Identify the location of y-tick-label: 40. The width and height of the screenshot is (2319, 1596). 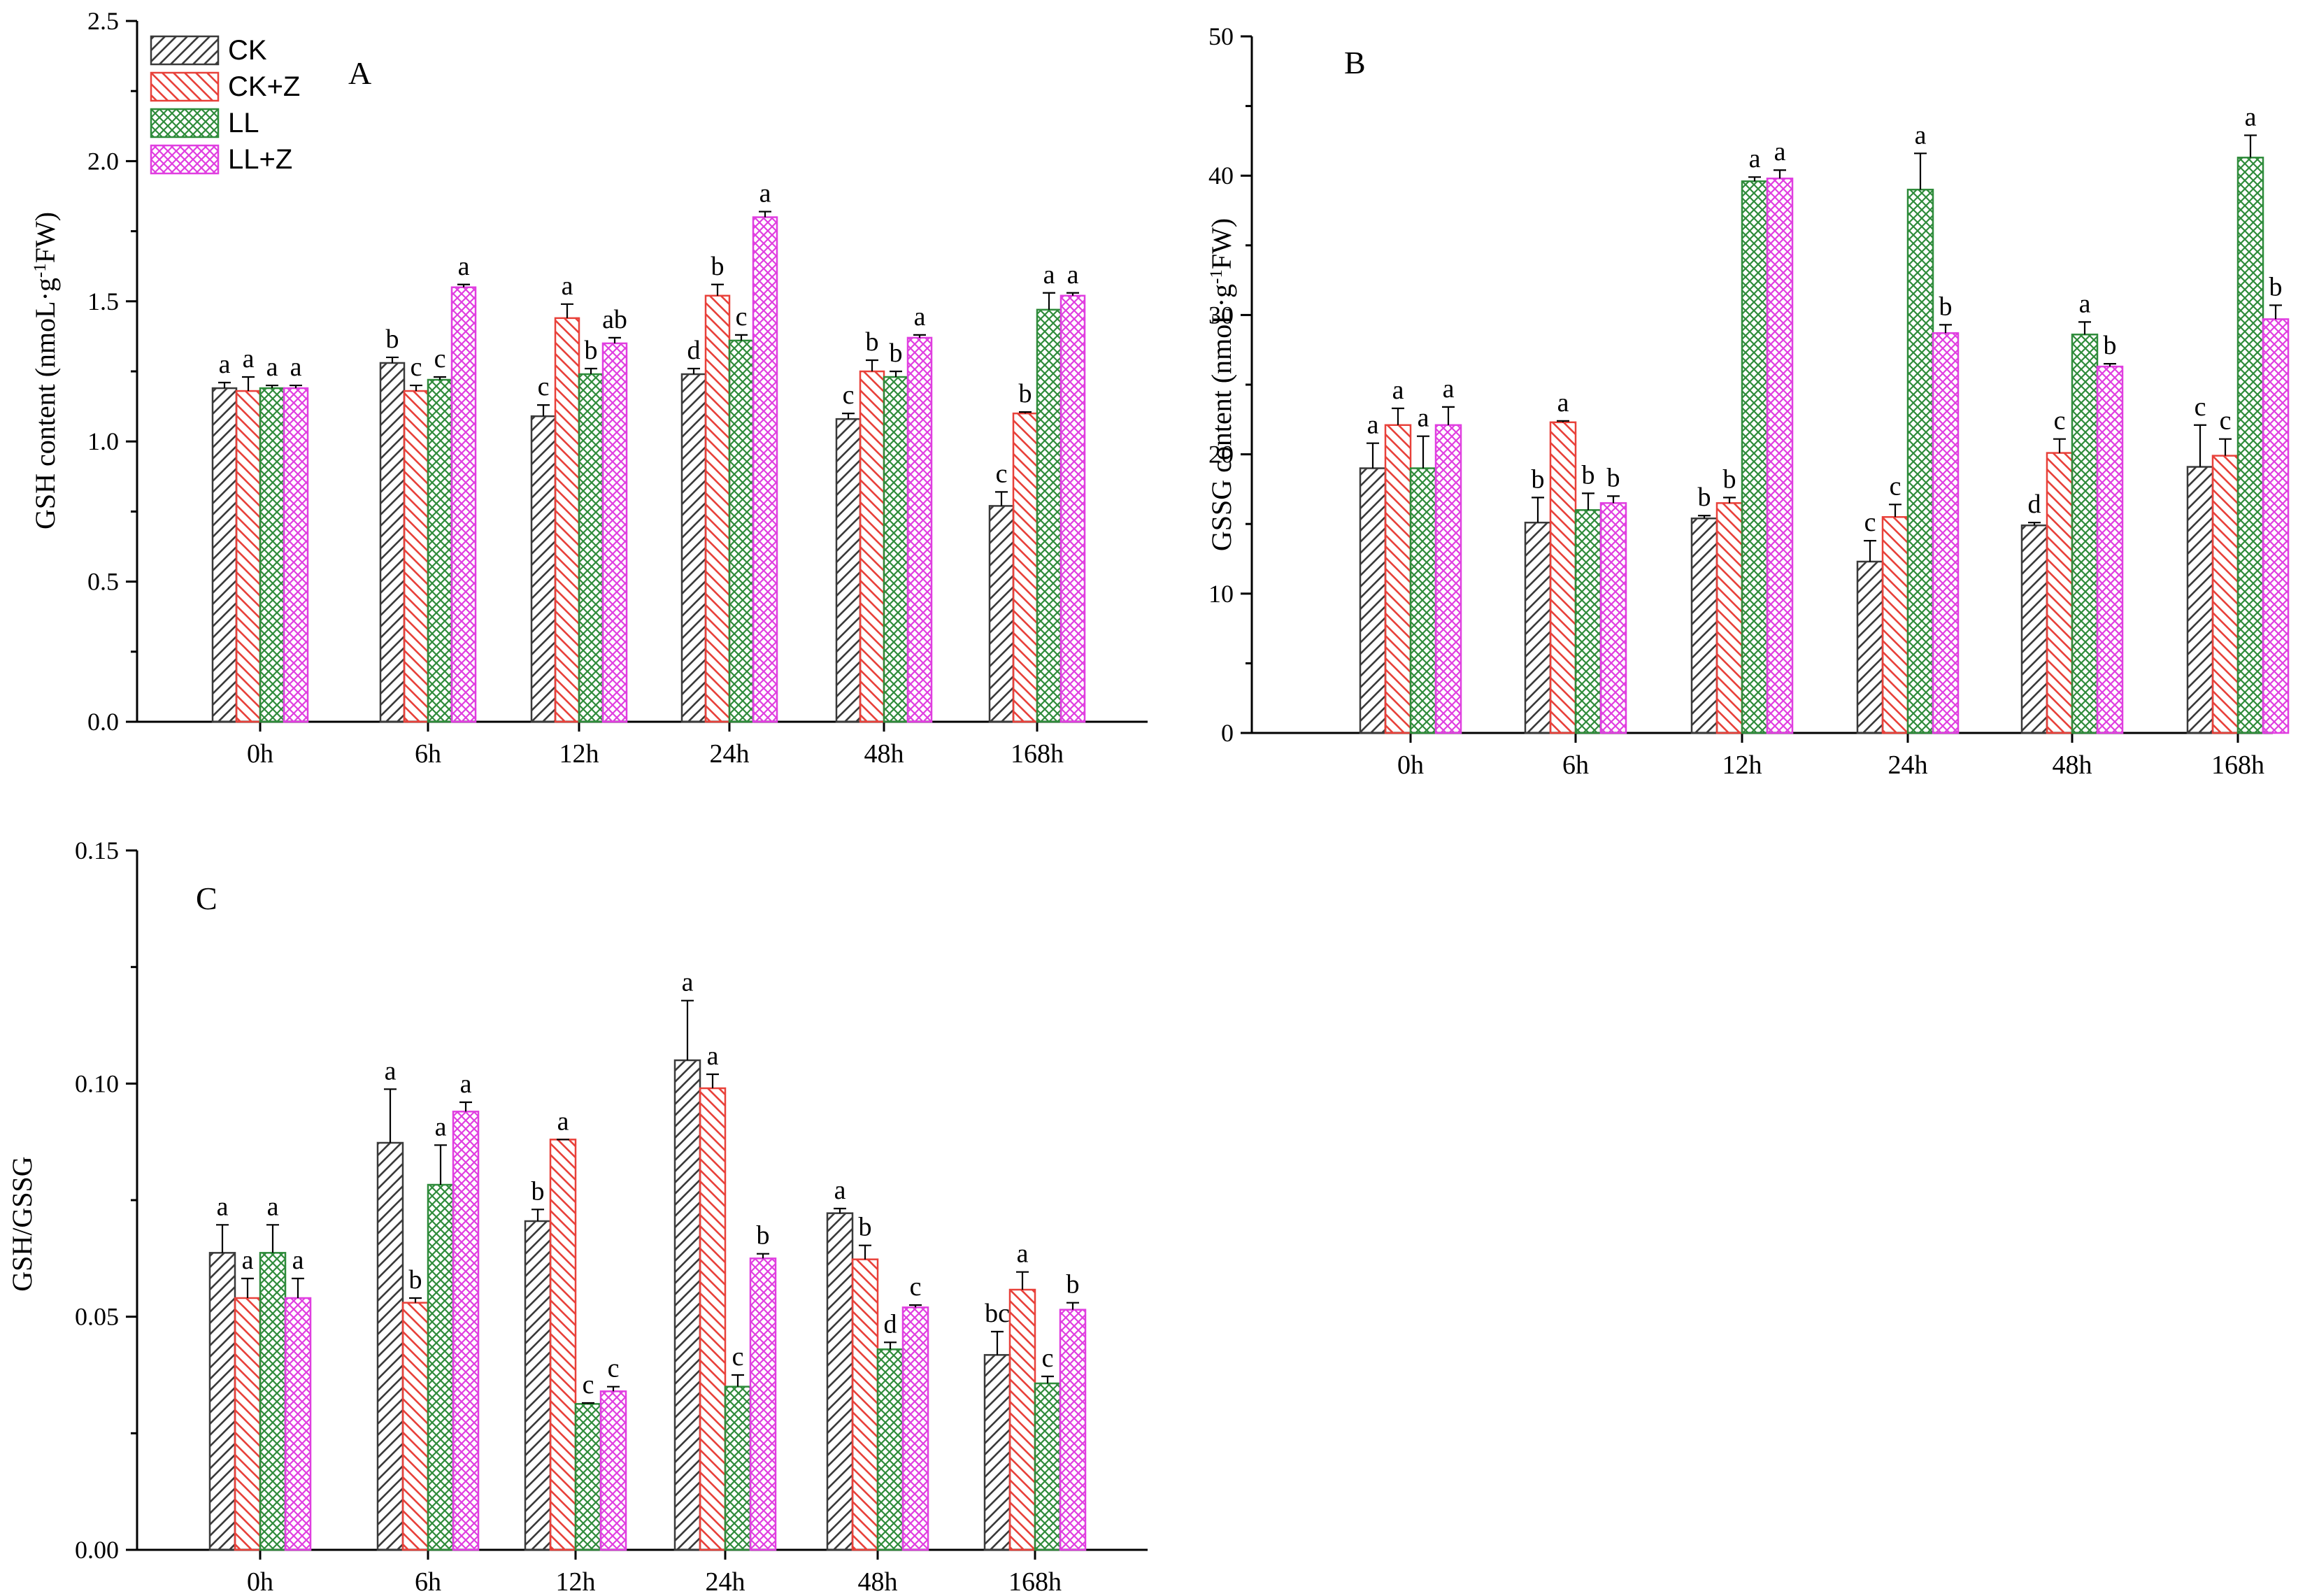
(1221, 176).